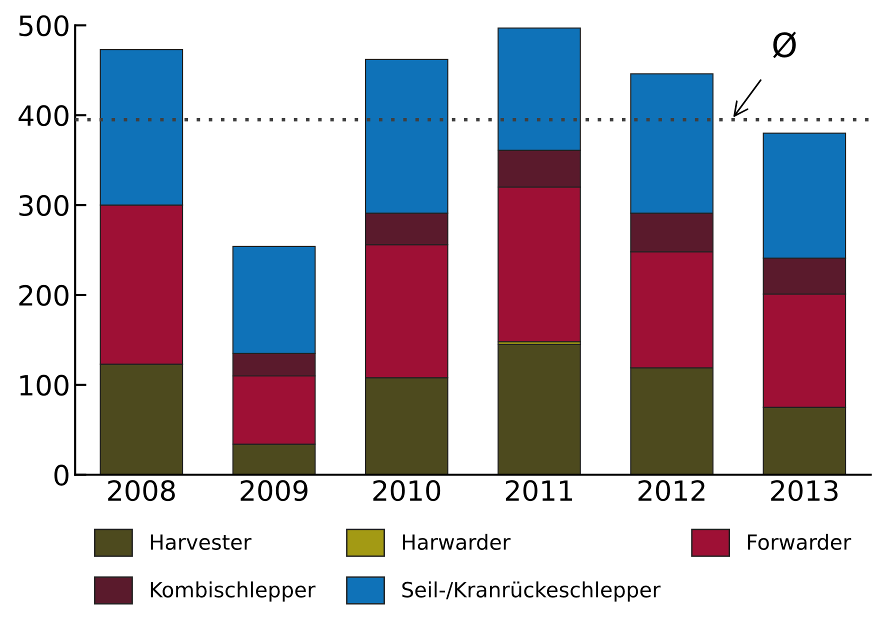  Describe the element at coordinates (406, 491) in the screenshot. I see `x-tick-label: 2010` at that location.